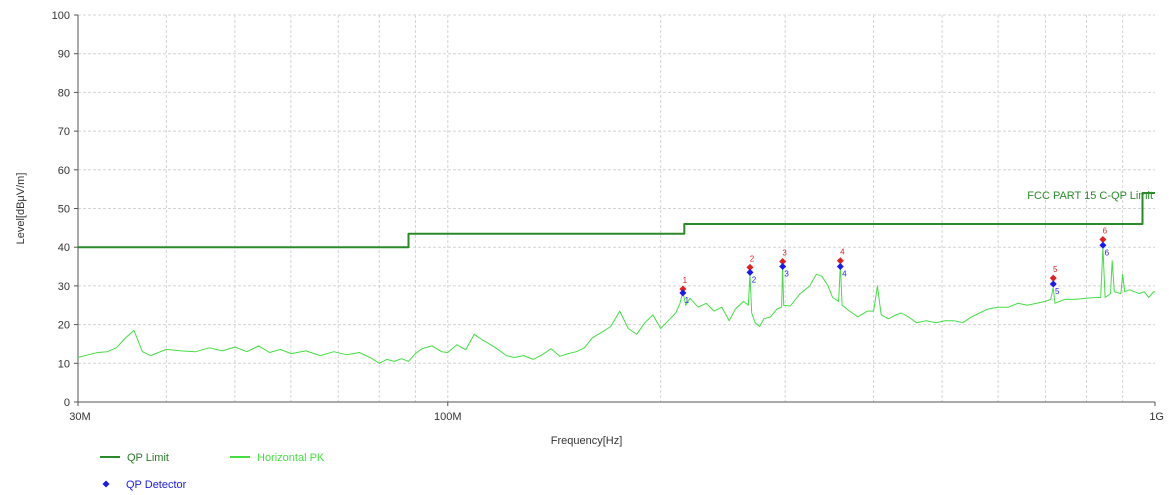 The height and width of the screenshot is (495, 1169). Describe the element at coordinates (754, 279) in the screenshot. I see `qp-detector-label: 2` at that location.